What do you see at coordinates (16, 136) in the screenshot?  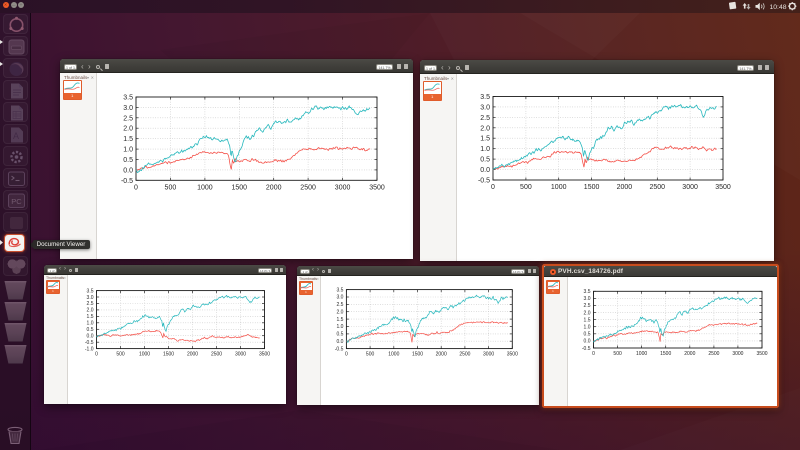 I see `svg-text: A` at bounding box center [16, 136].